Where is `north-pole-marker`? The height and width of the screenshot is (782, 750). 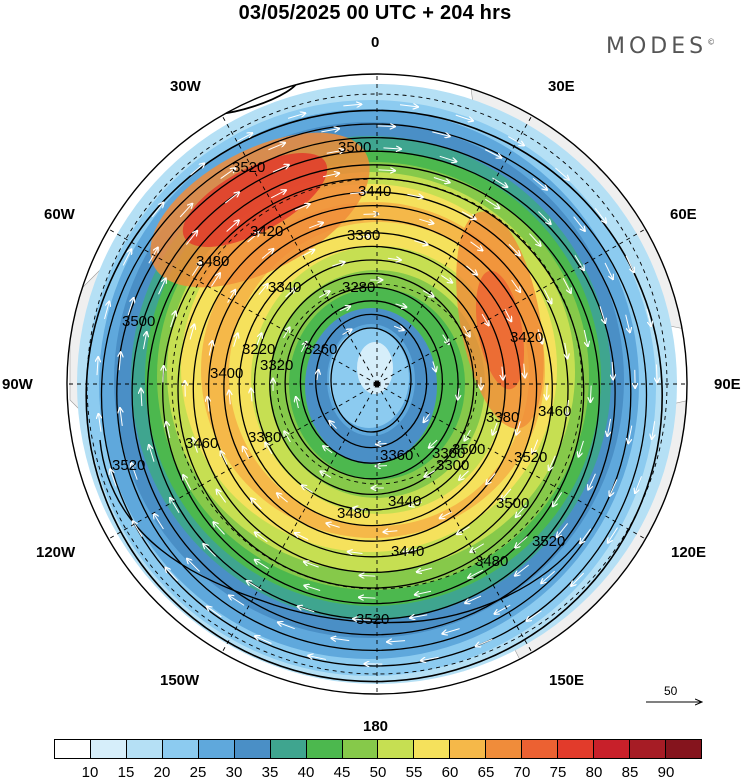 north-pole-marker is located at coordinates (377, 384).